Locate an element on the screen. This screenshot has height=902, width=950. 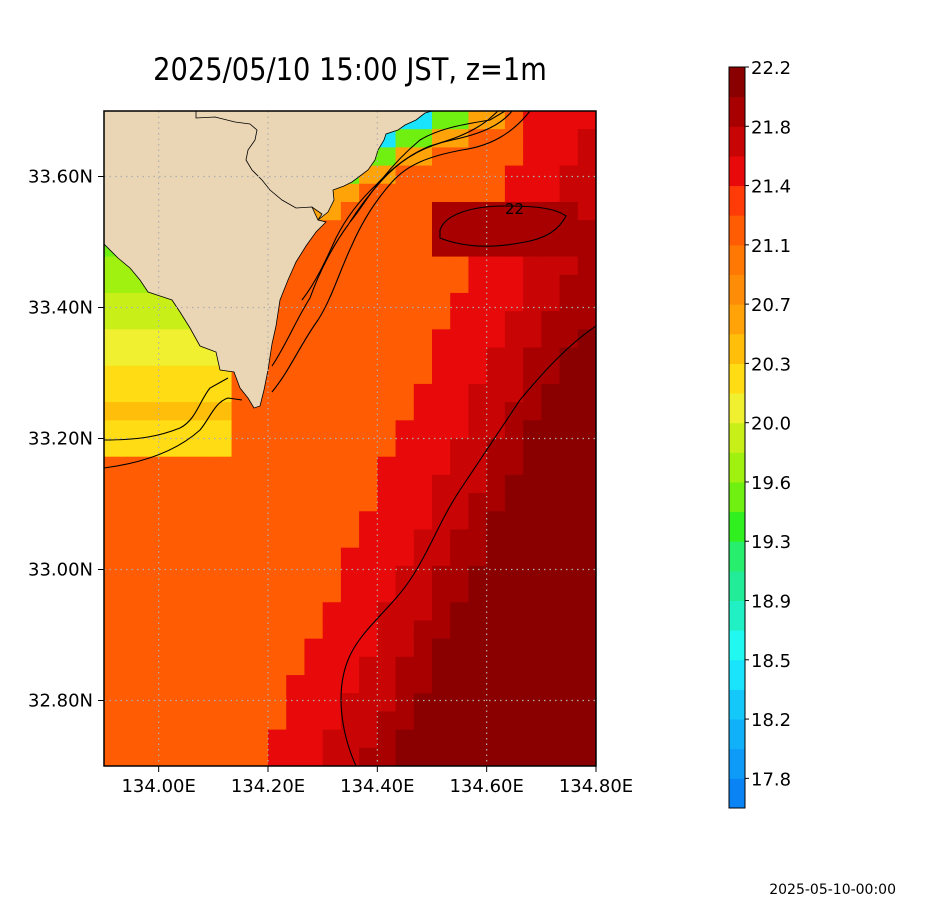
contour-label: 22 is located at coordinates (514, 209).